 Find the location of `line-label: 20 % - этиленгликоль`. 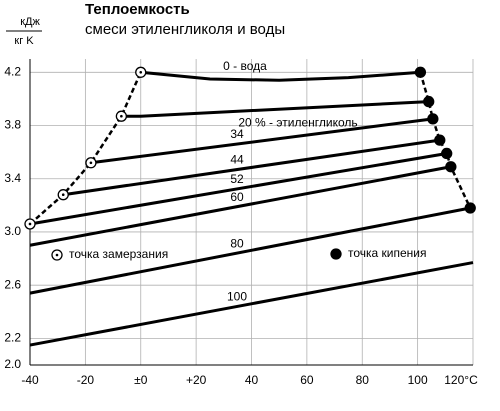

line-label: 20 % - этиленгликоль is located at coordinates (297, 122).